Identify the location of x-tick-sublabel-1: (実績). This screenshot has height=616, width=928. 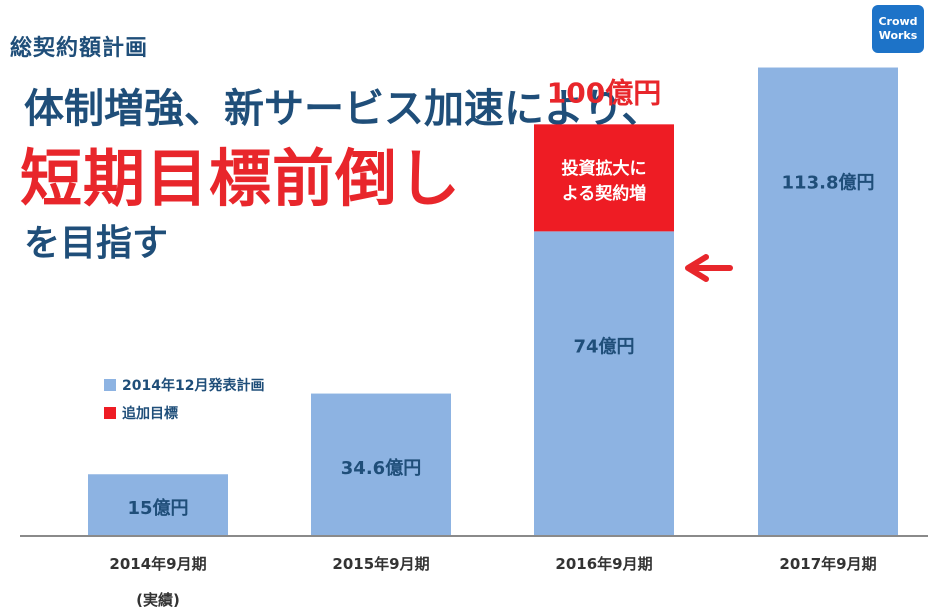
(158, 600).